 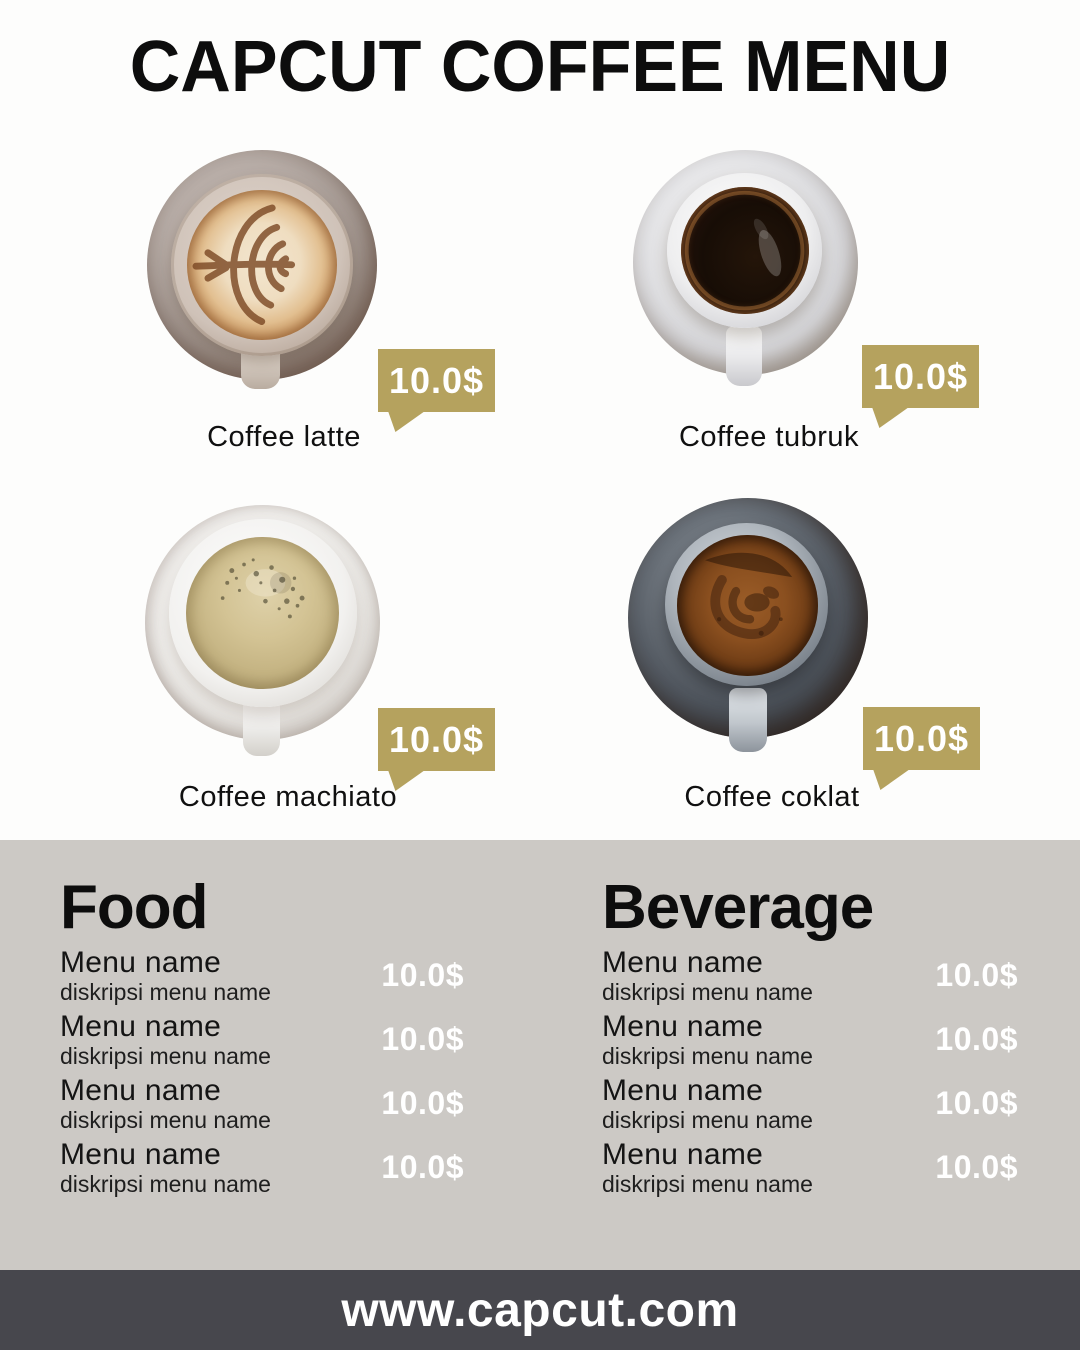 What do you see at coordinates (284, 437) in the screenshot?
I see `item-caption-latte: Coffee latte` at bounding box center [284, 437].